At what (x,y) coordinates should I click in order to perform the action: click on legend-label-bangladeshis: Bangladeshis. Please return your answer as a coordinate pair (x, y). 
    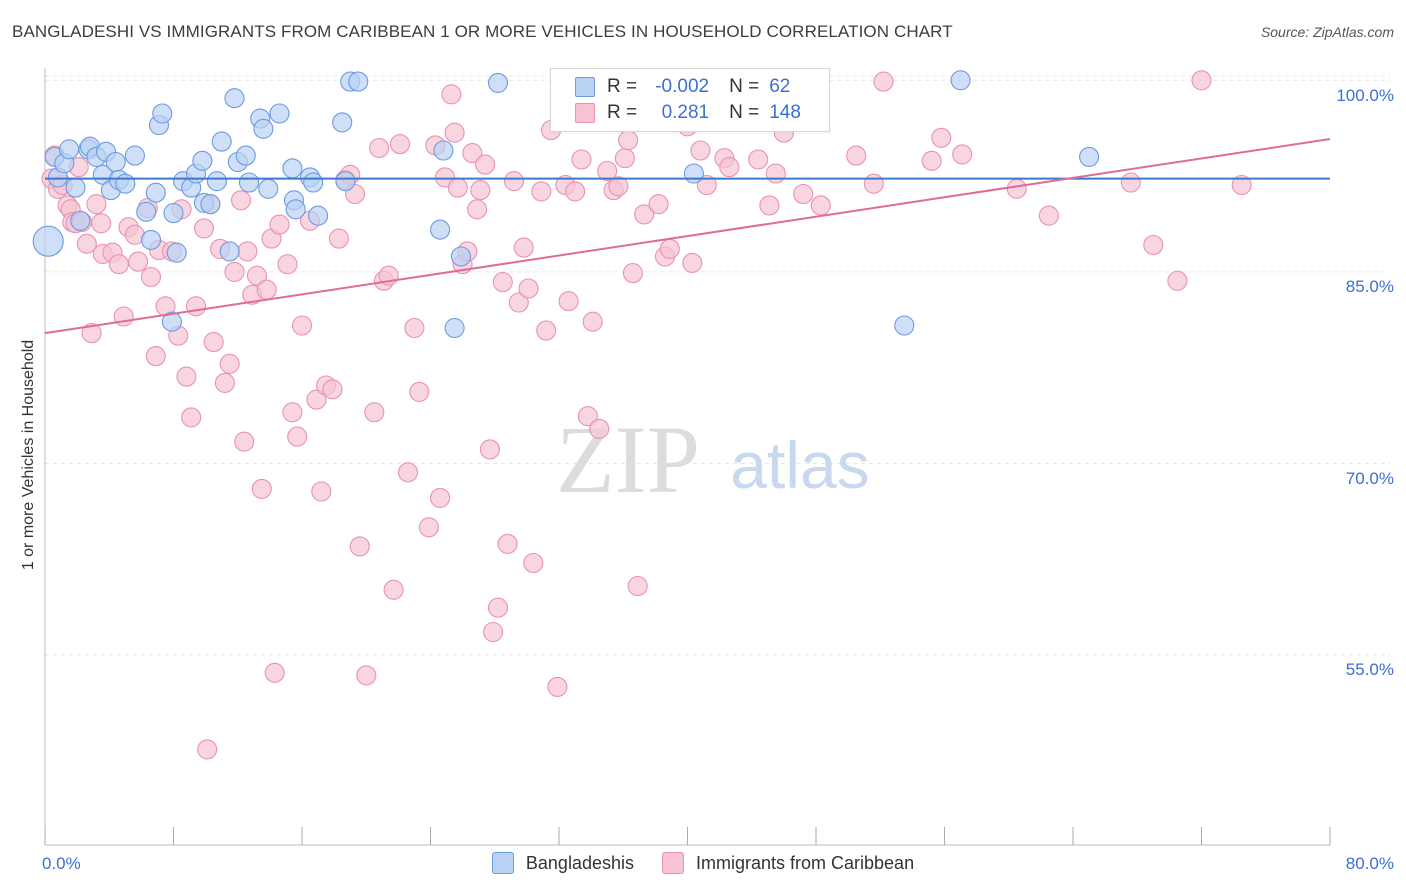
    Looking at the image, I should click on (579, 862).